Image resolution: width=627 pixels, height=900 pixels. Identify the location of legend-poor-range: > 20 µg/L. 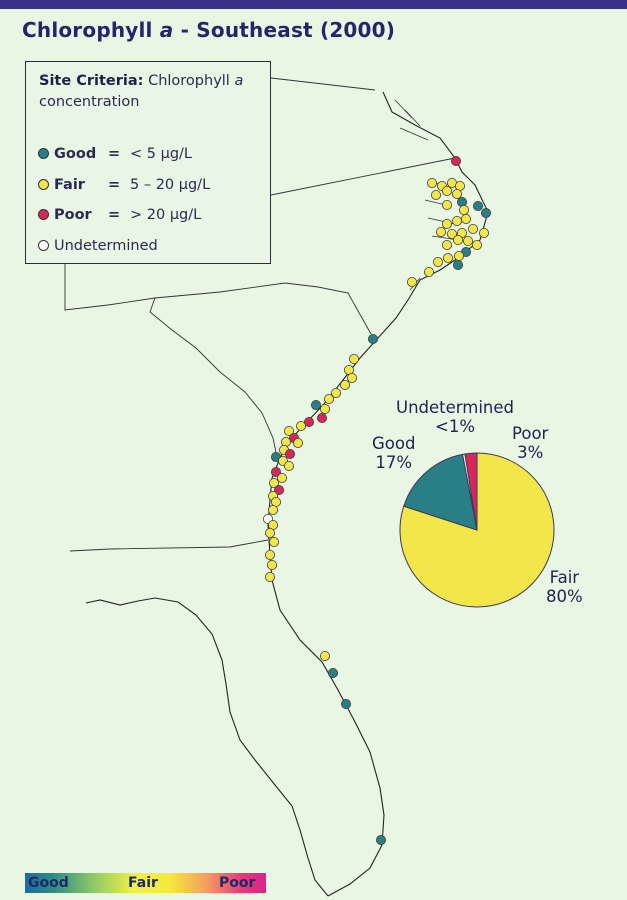
(166, 215).